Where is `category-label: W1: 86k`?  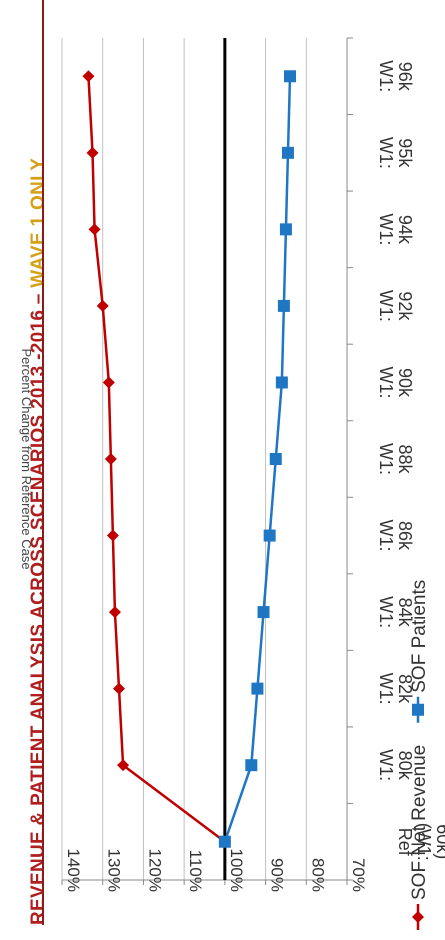 category-label: W1: 86k is located at coordinates (395, 536).